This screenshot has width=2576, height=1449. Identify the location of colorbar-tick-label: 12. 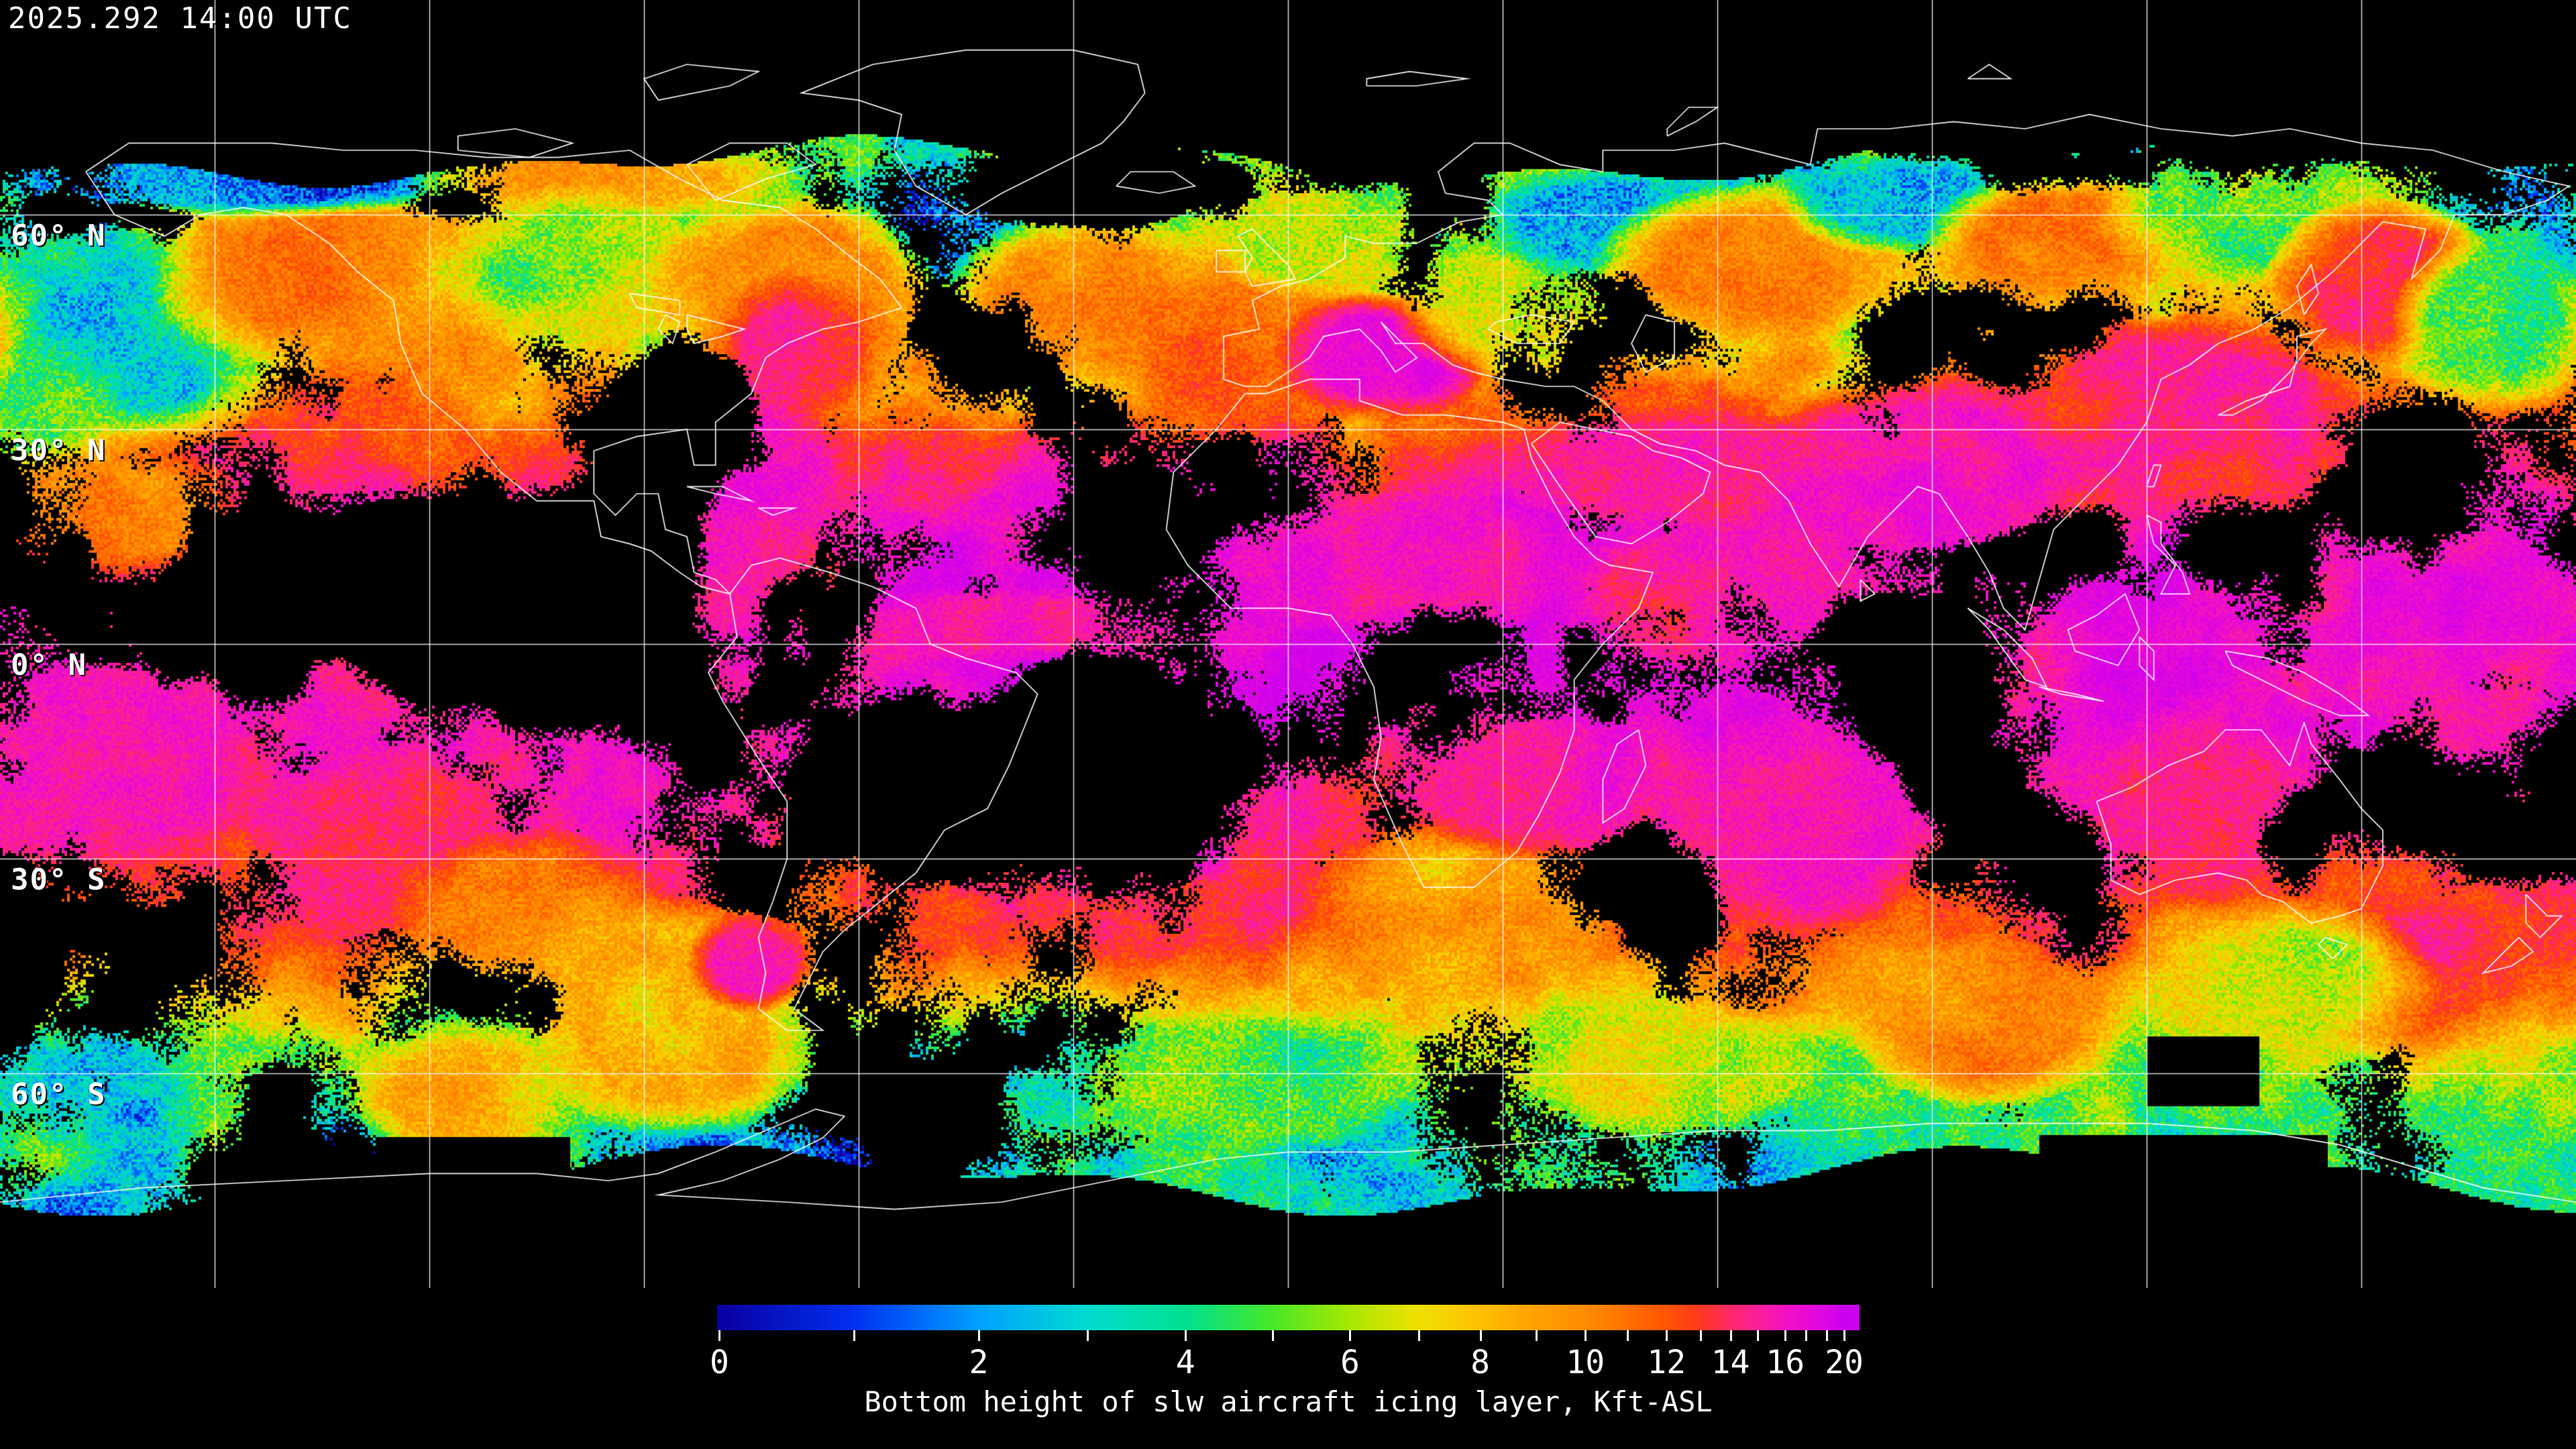
(1666, 1362).